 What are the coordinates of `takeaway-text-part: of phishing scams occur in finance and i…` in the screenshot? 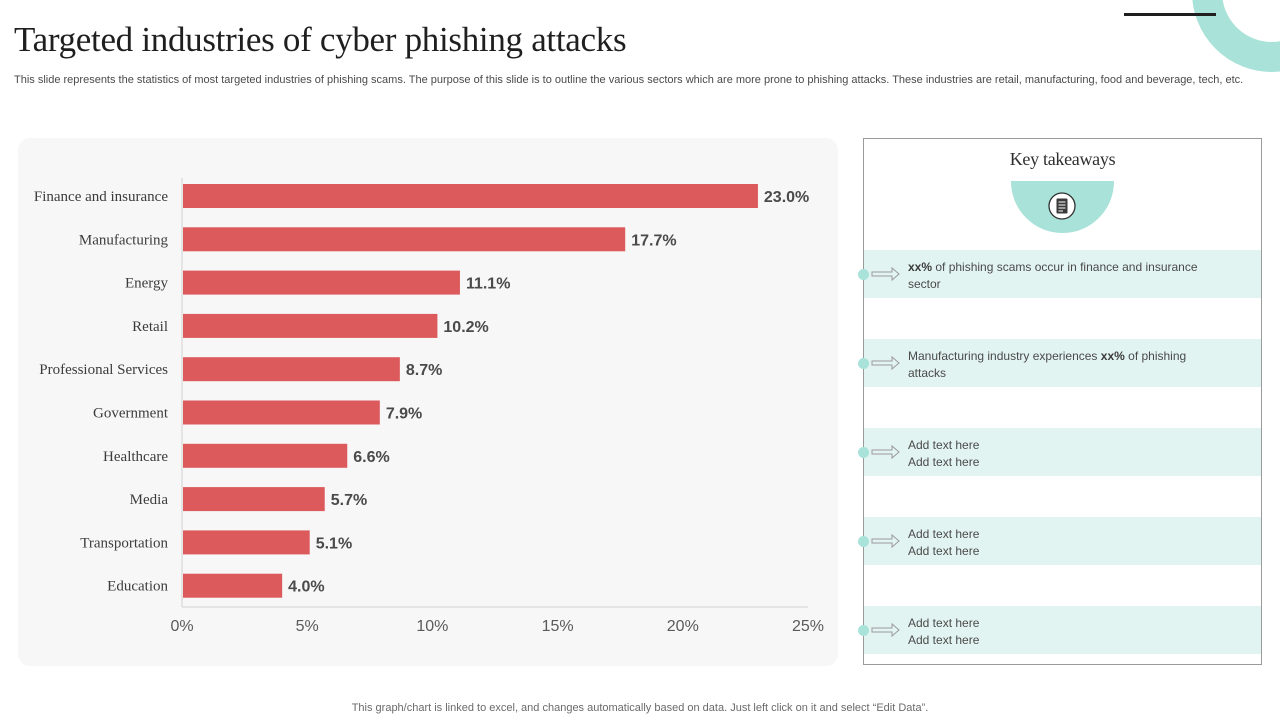 It's located at (1053, 275).